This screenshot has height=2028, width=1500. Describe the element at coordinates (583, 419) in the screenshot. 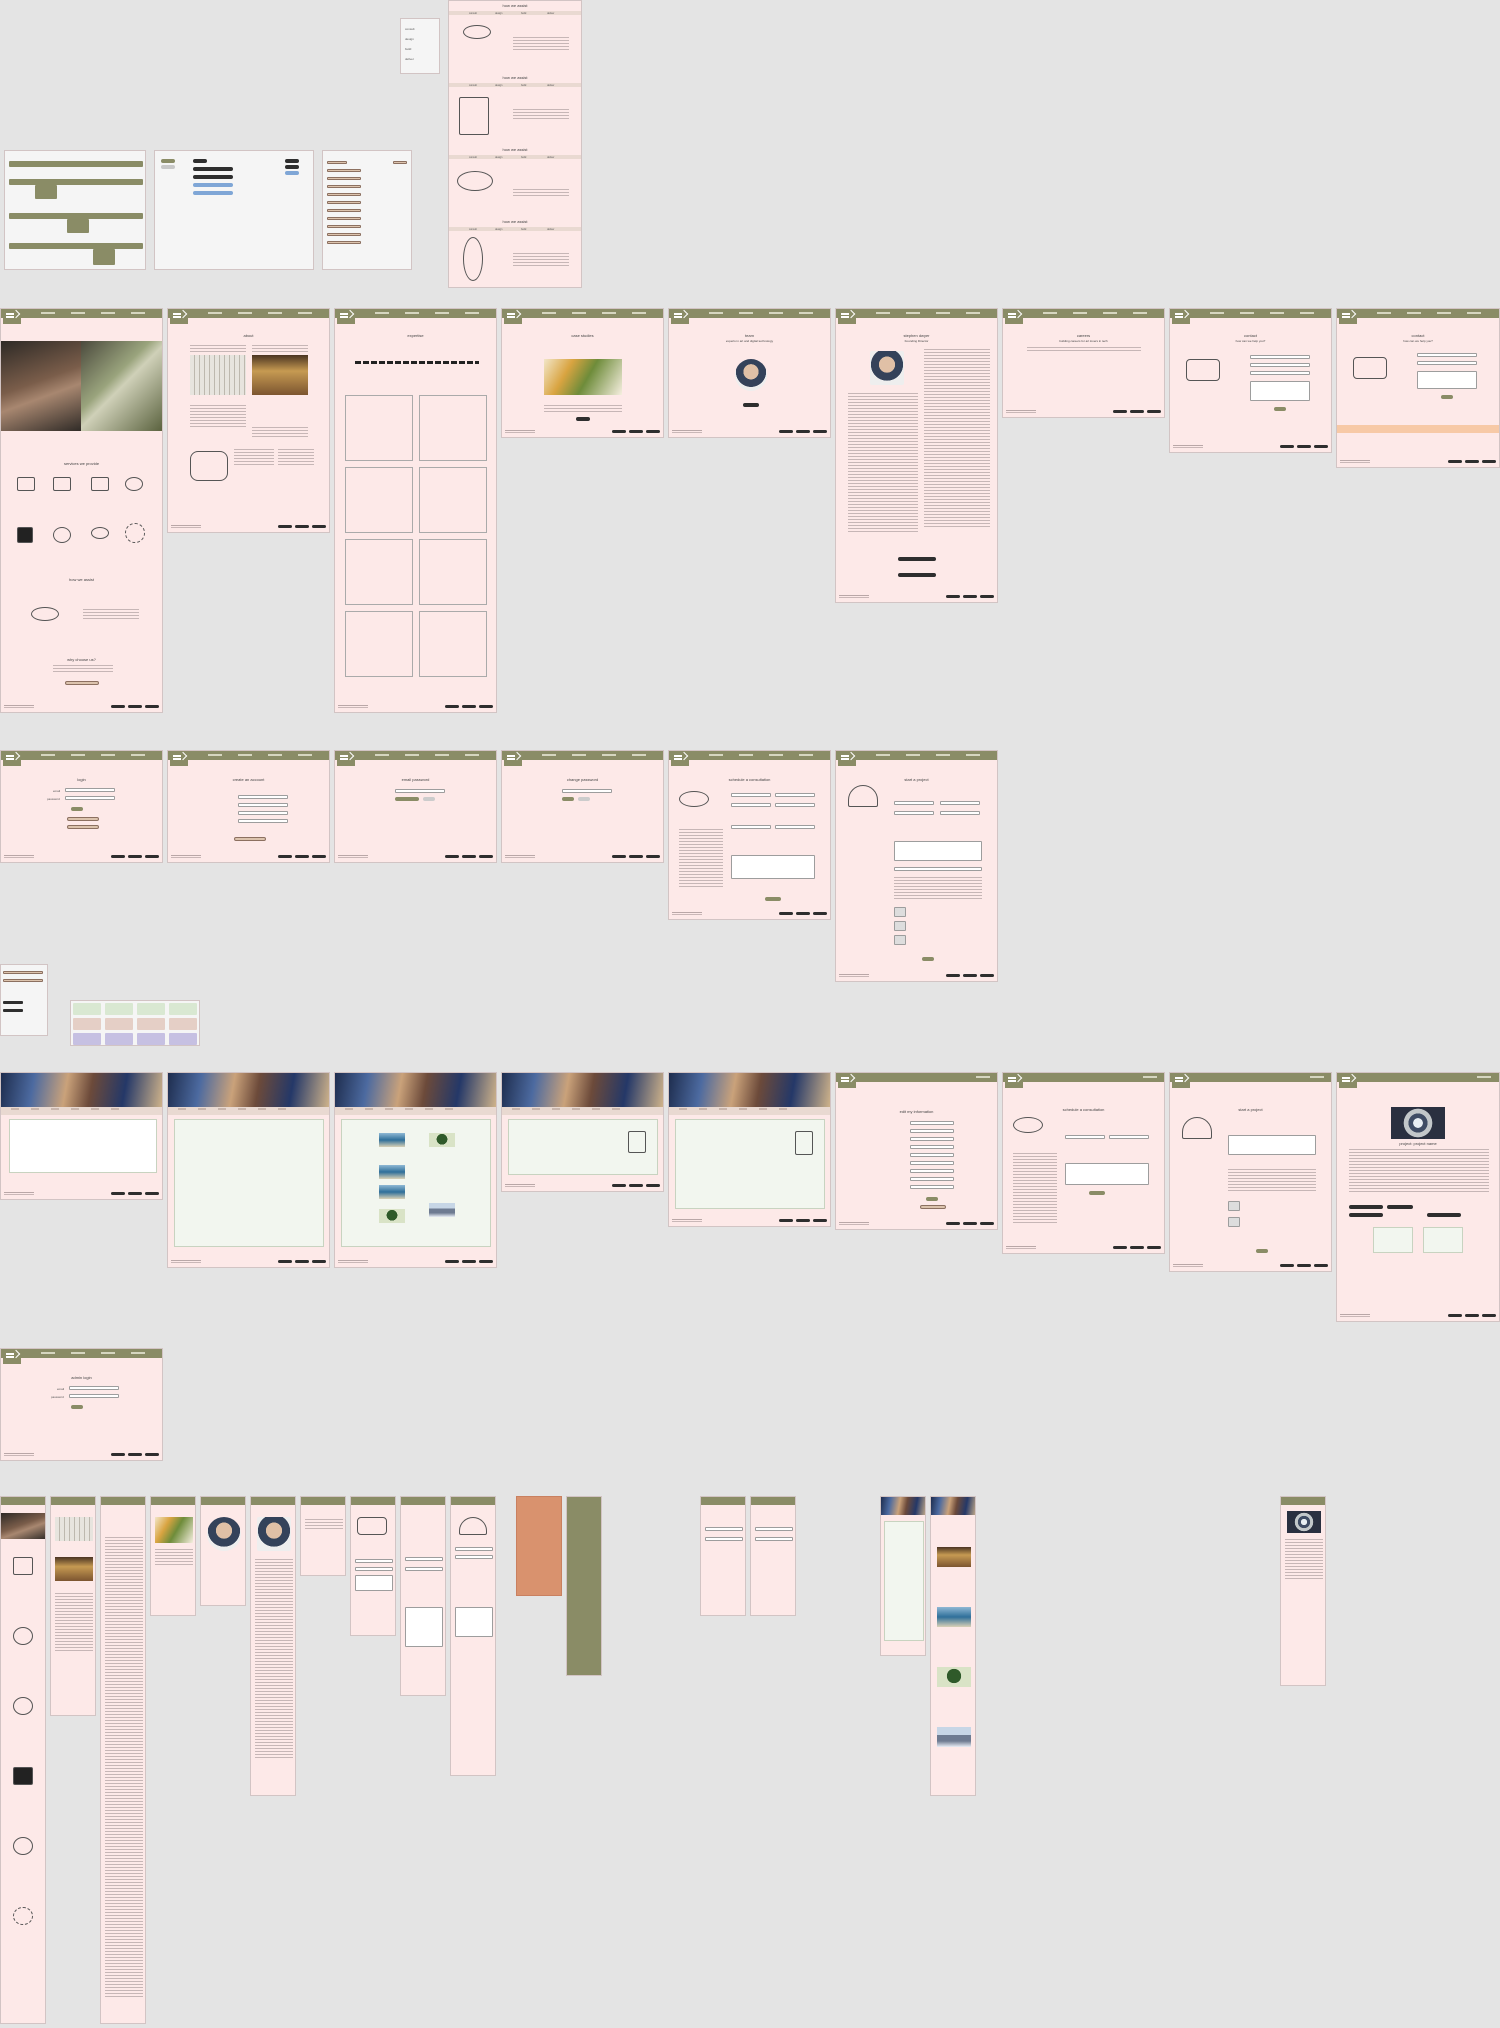

I see `case-study-button` at that location.